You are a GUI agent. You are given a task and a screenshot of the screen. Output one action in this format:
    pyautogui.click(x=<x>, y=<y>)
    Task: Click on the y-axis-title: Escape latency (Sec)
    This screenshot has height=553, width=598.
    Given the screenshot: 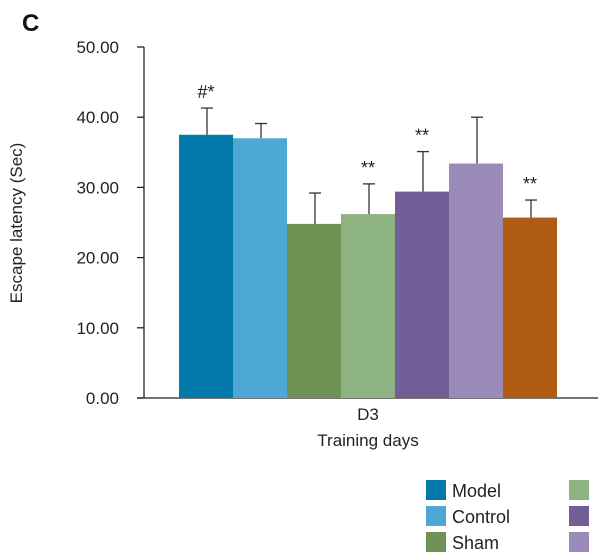 What is the action you would take?
    pyautogui.click(x=16, y=223)
    